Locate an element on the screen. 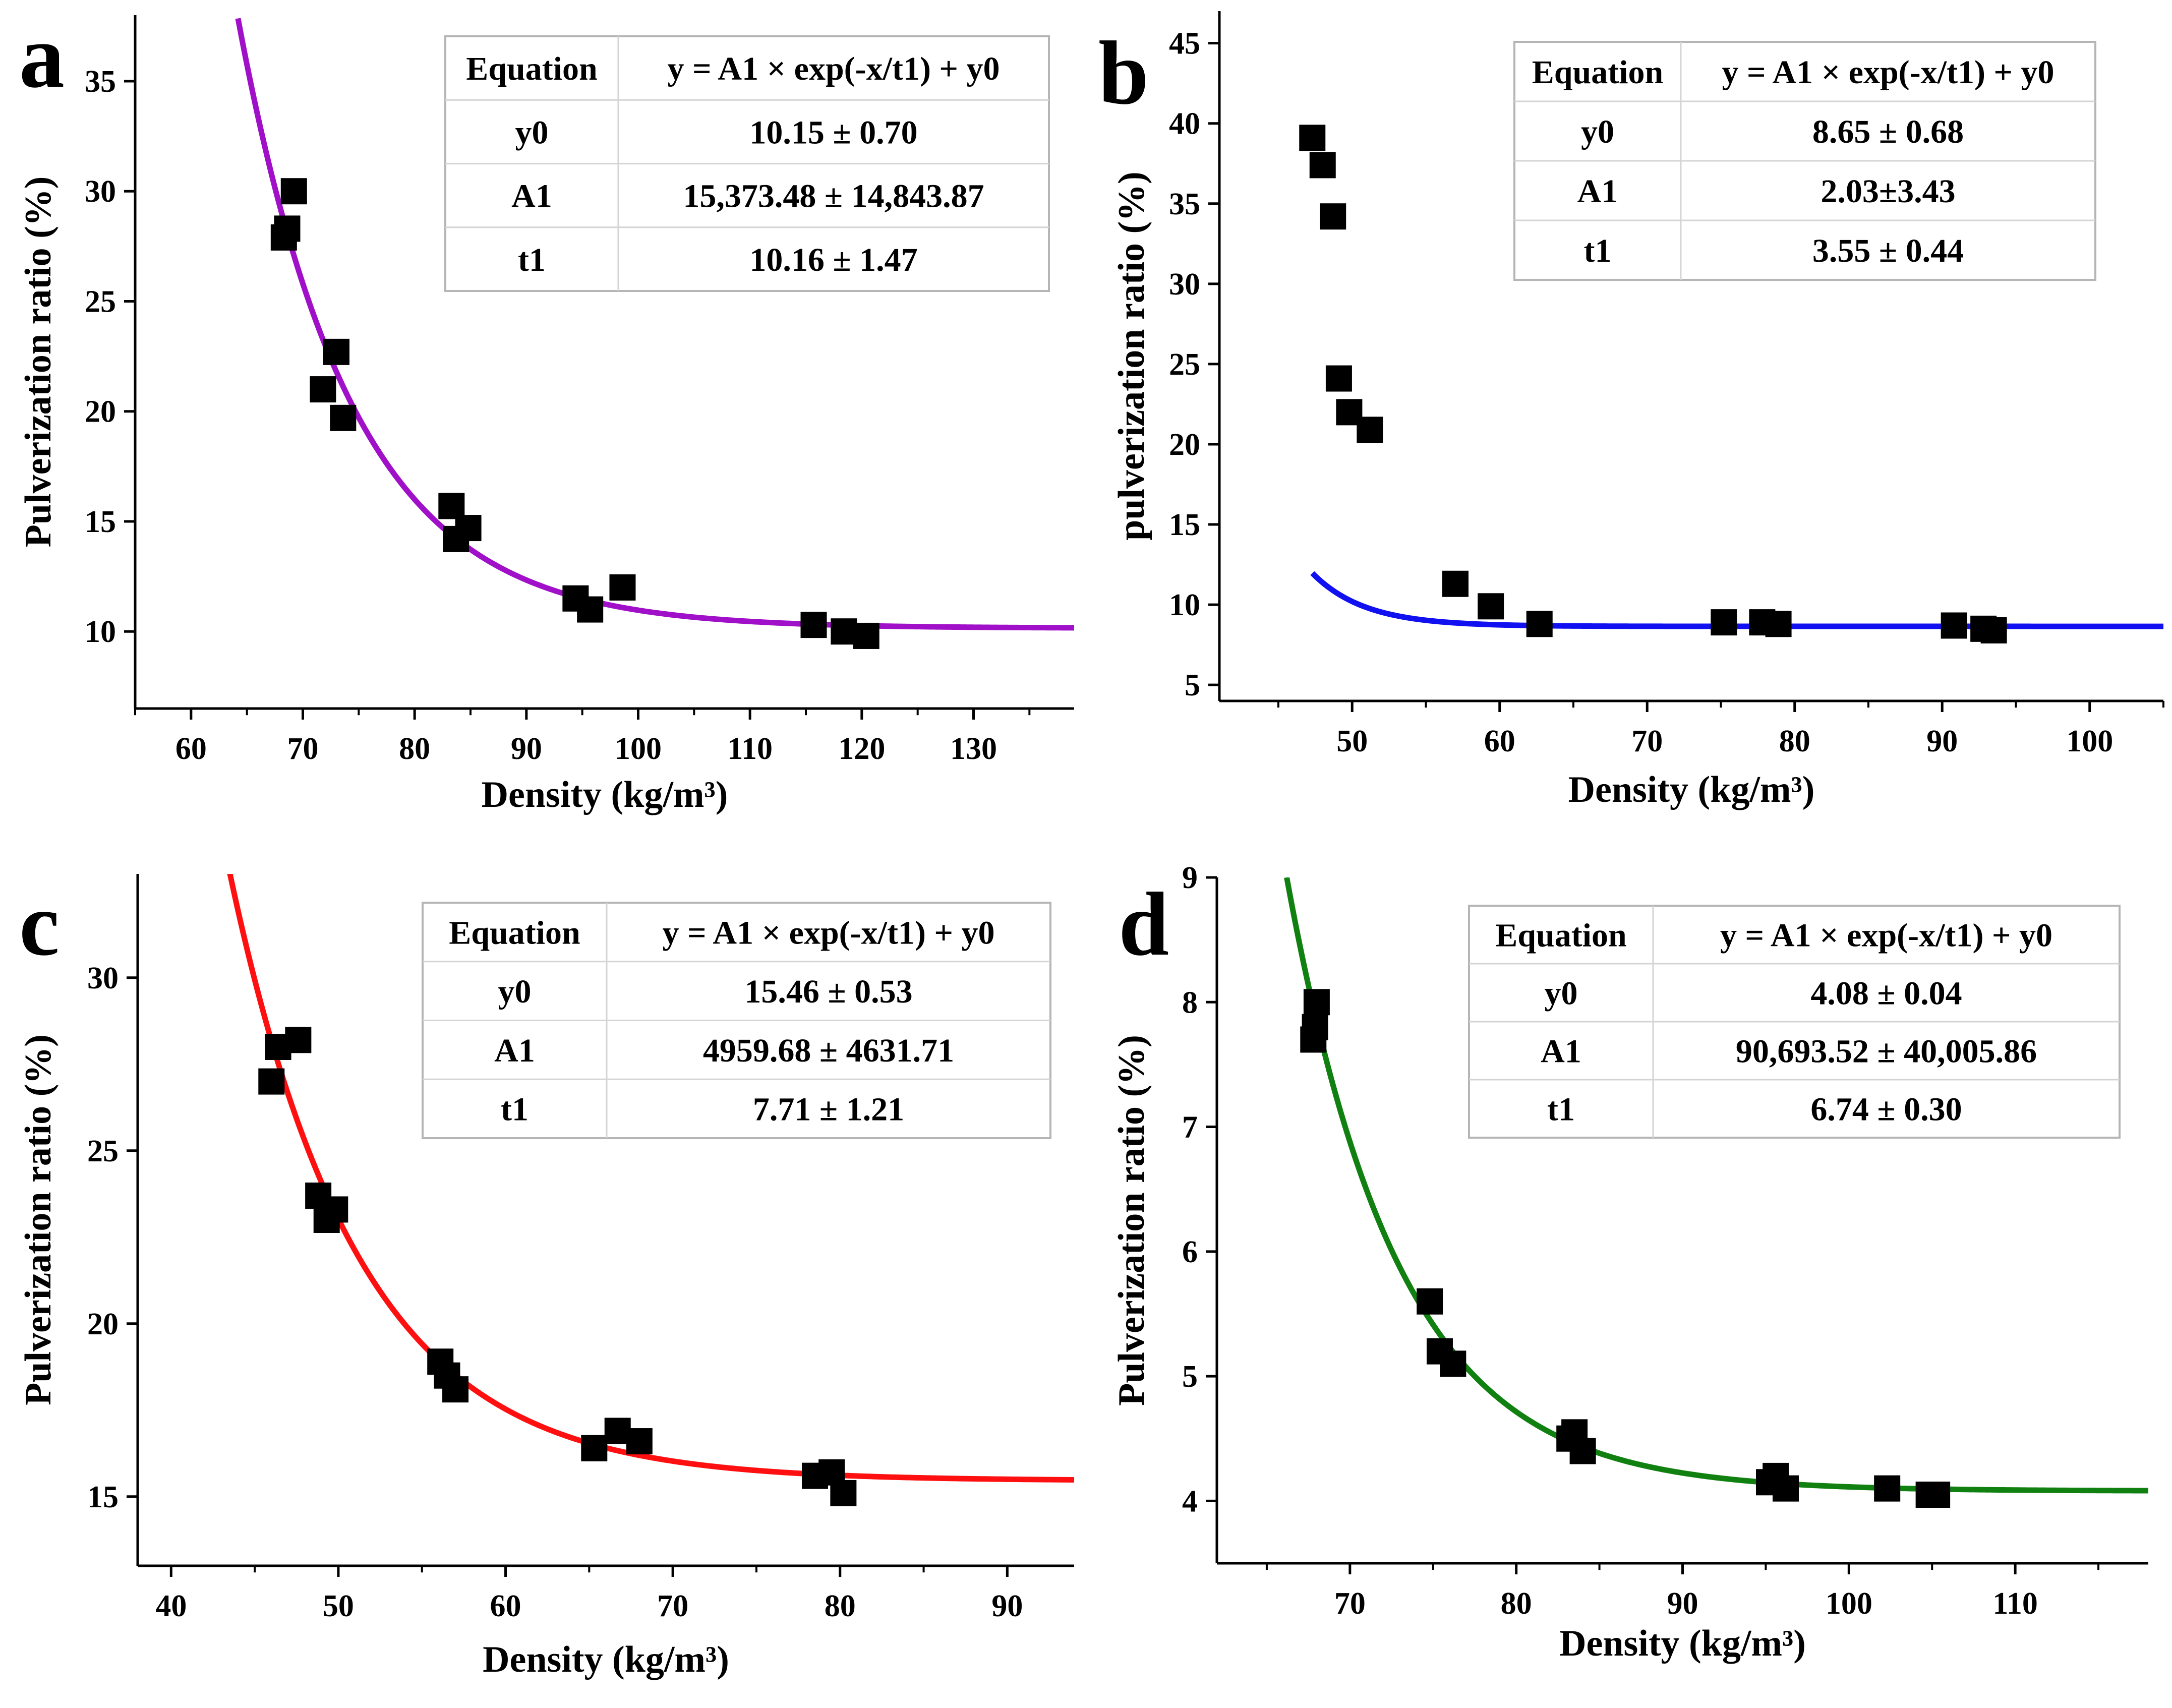 The image size is (2172, 1708). y-tick-label: 8 is located at coordinates (1190, 1002).